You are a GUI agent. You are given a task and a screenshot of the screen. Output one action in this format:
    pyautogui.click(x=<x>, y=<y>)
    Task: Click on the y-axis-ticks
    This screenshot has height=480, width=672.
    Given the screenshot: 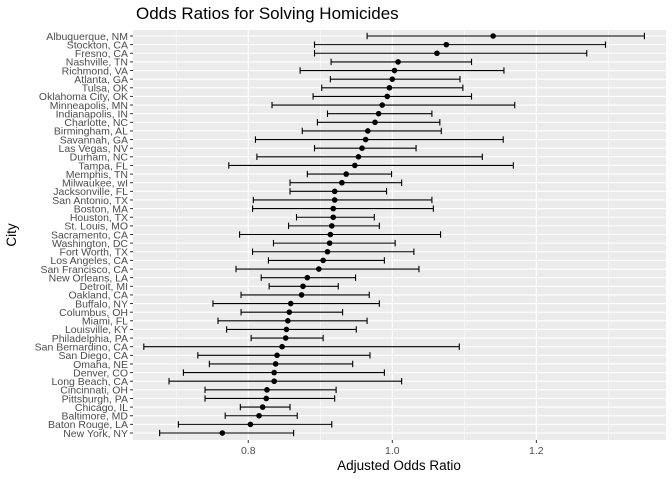 What is the action you would take?
    pyautogui.click(x=131, y=234)
    